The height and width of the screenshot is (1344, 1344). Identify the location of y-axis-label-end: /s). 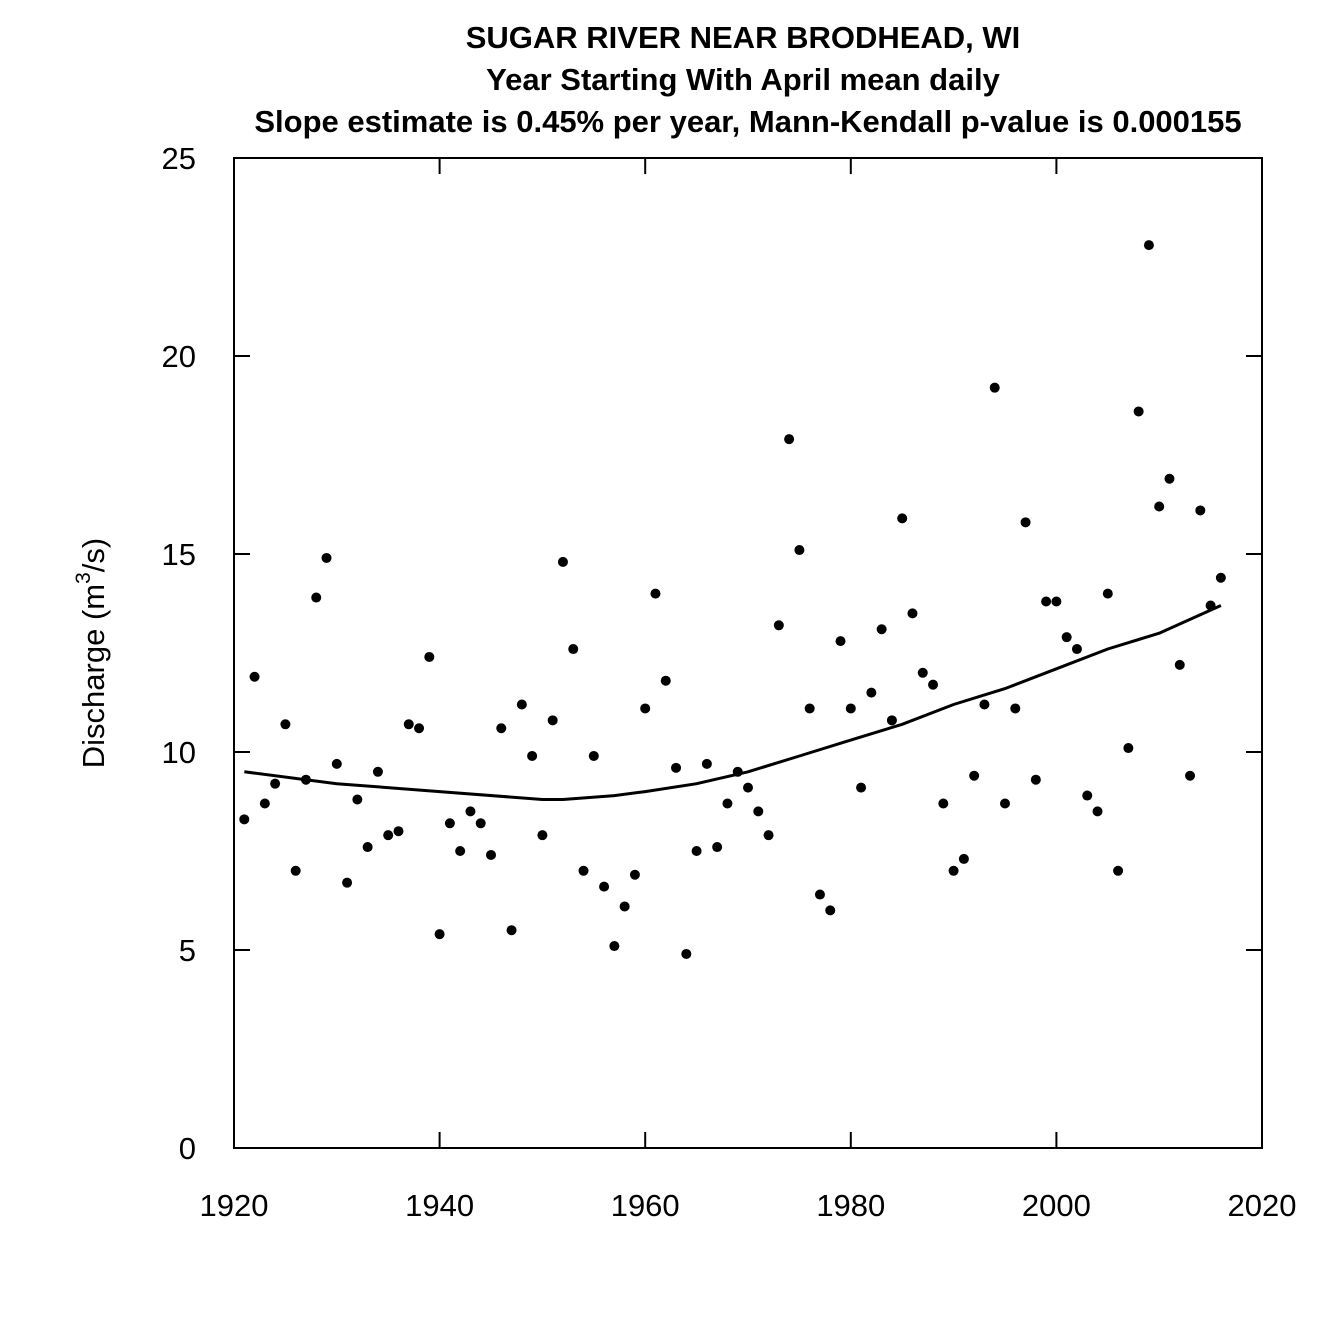
(93, 555).